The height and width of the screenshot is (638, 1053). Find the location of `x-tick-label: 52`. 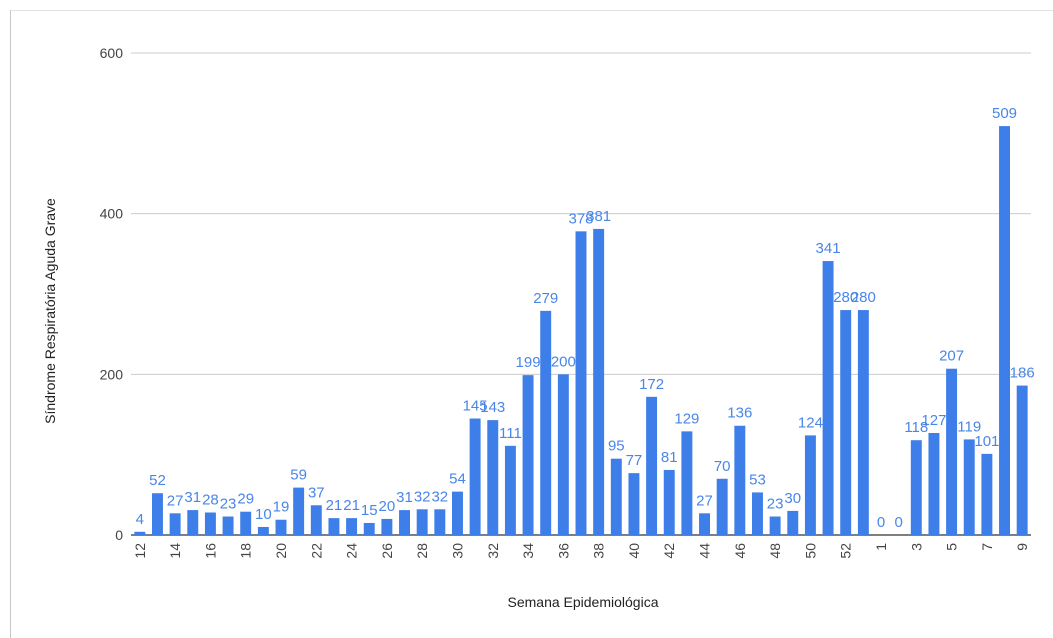

x-tick-label: 52 is located at coordinates (846, 551).